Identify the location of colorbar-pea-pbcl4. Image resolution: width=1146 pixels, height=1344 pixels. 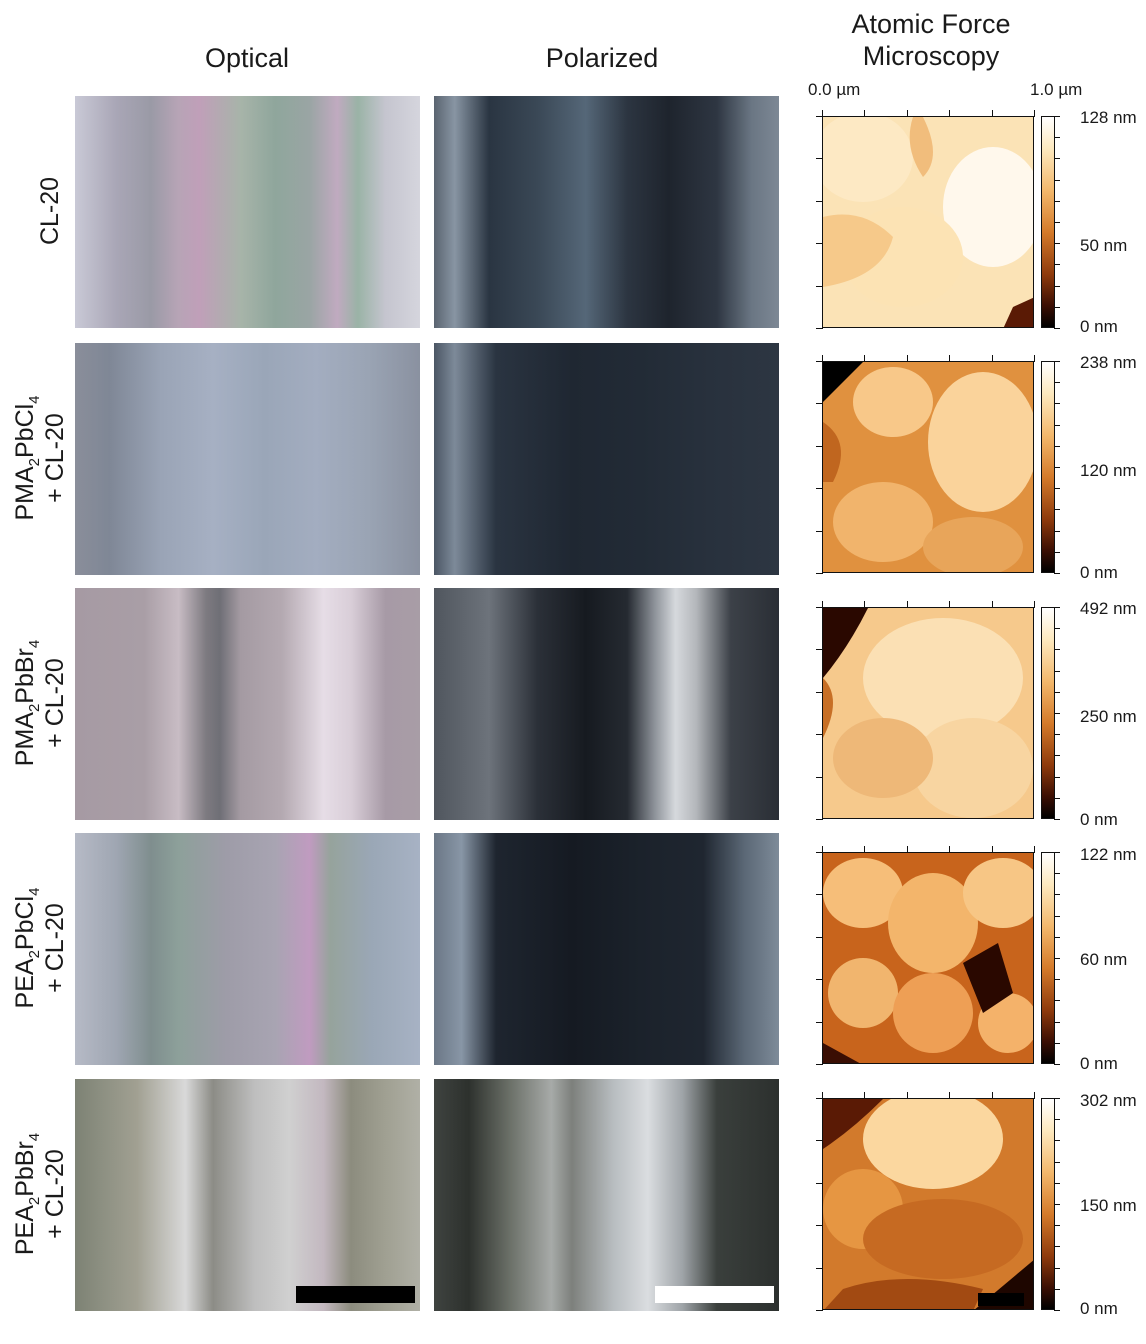
(1048, 958).